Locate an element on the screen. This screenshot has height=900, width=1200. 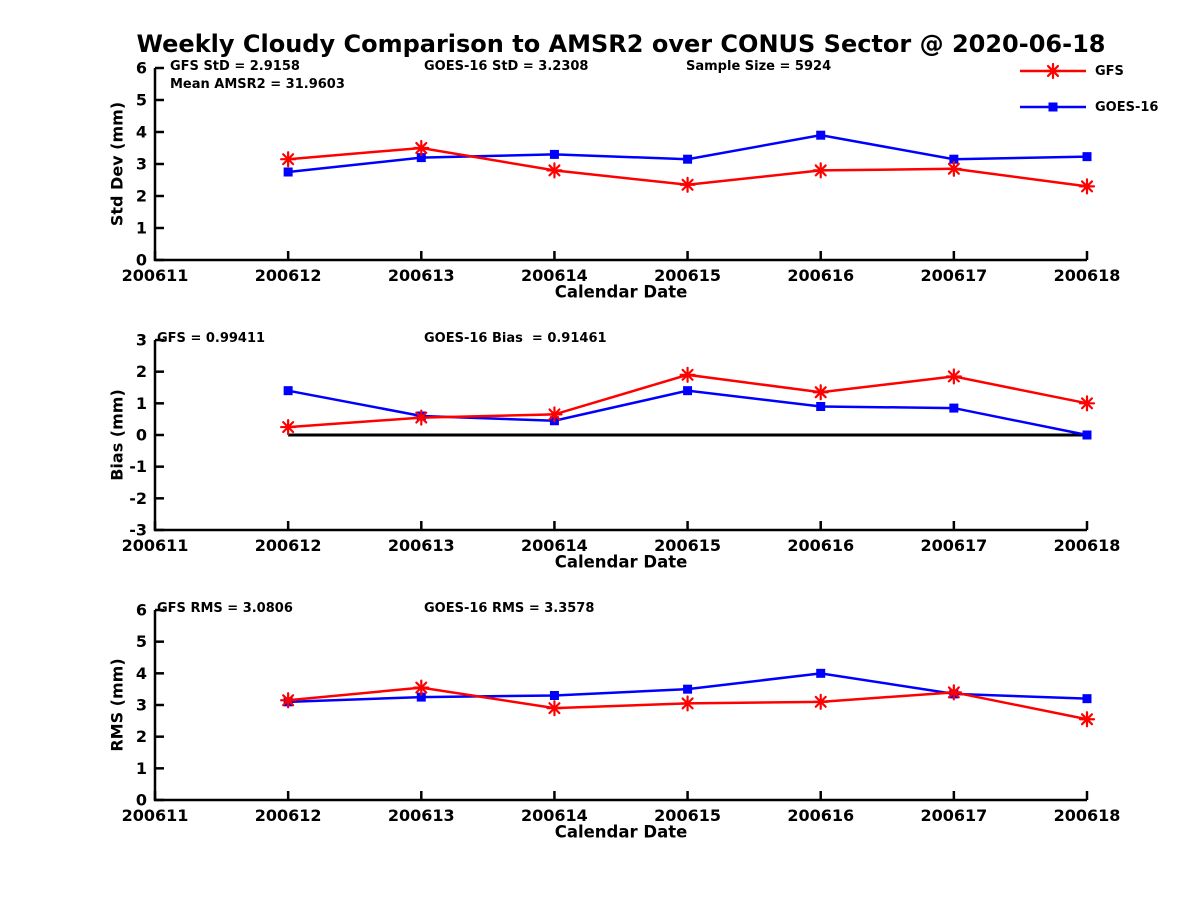
rms-gfs-markers is located at coordinates (688, 703).